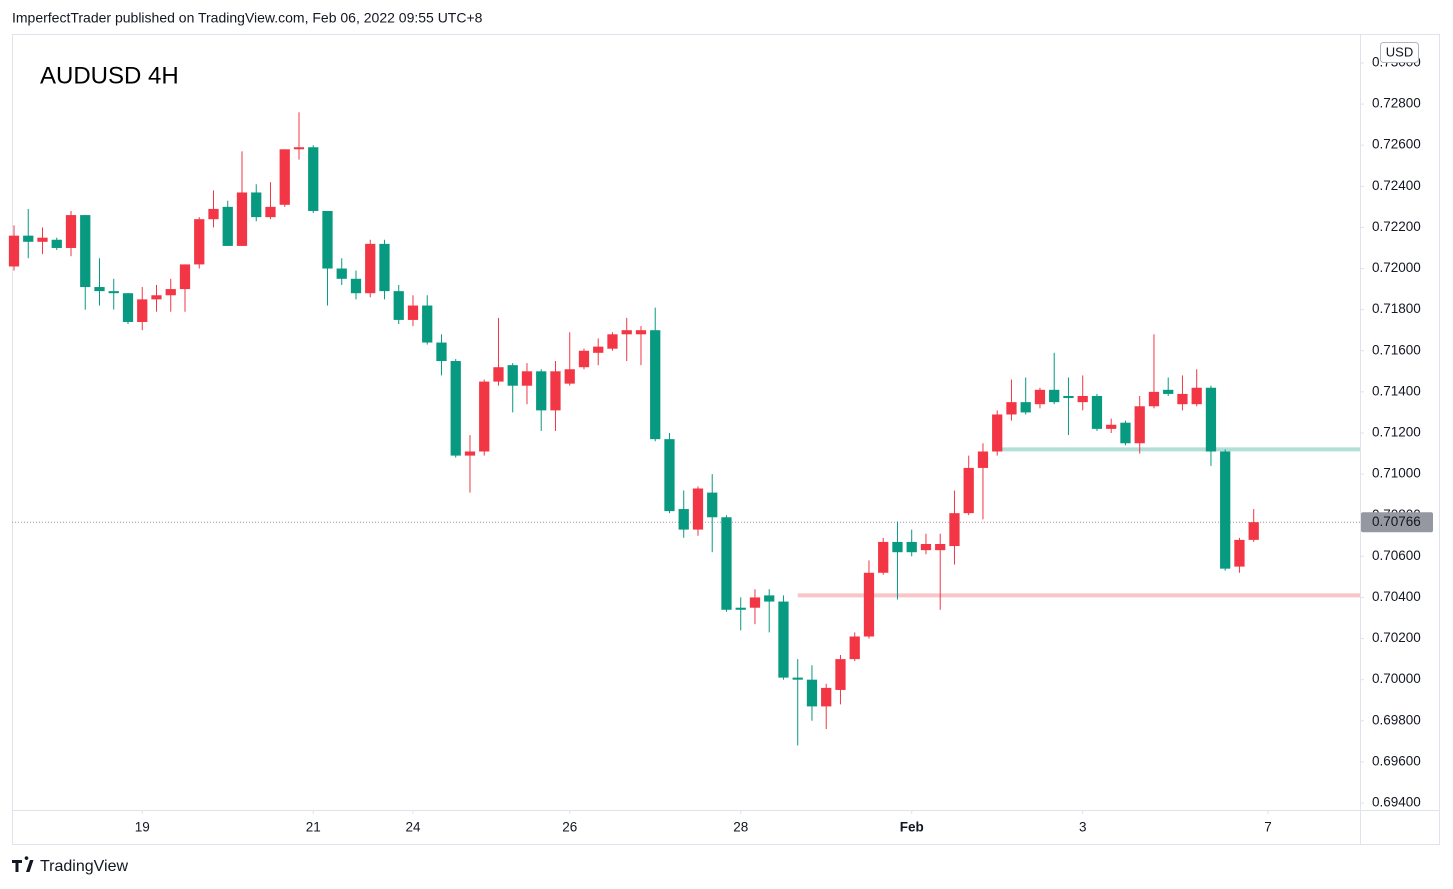  What do you see at coordinates (1396, 596) in the screenshot?
I see `y-tick-label: 0.70400` at bounding box center [1396, 596].